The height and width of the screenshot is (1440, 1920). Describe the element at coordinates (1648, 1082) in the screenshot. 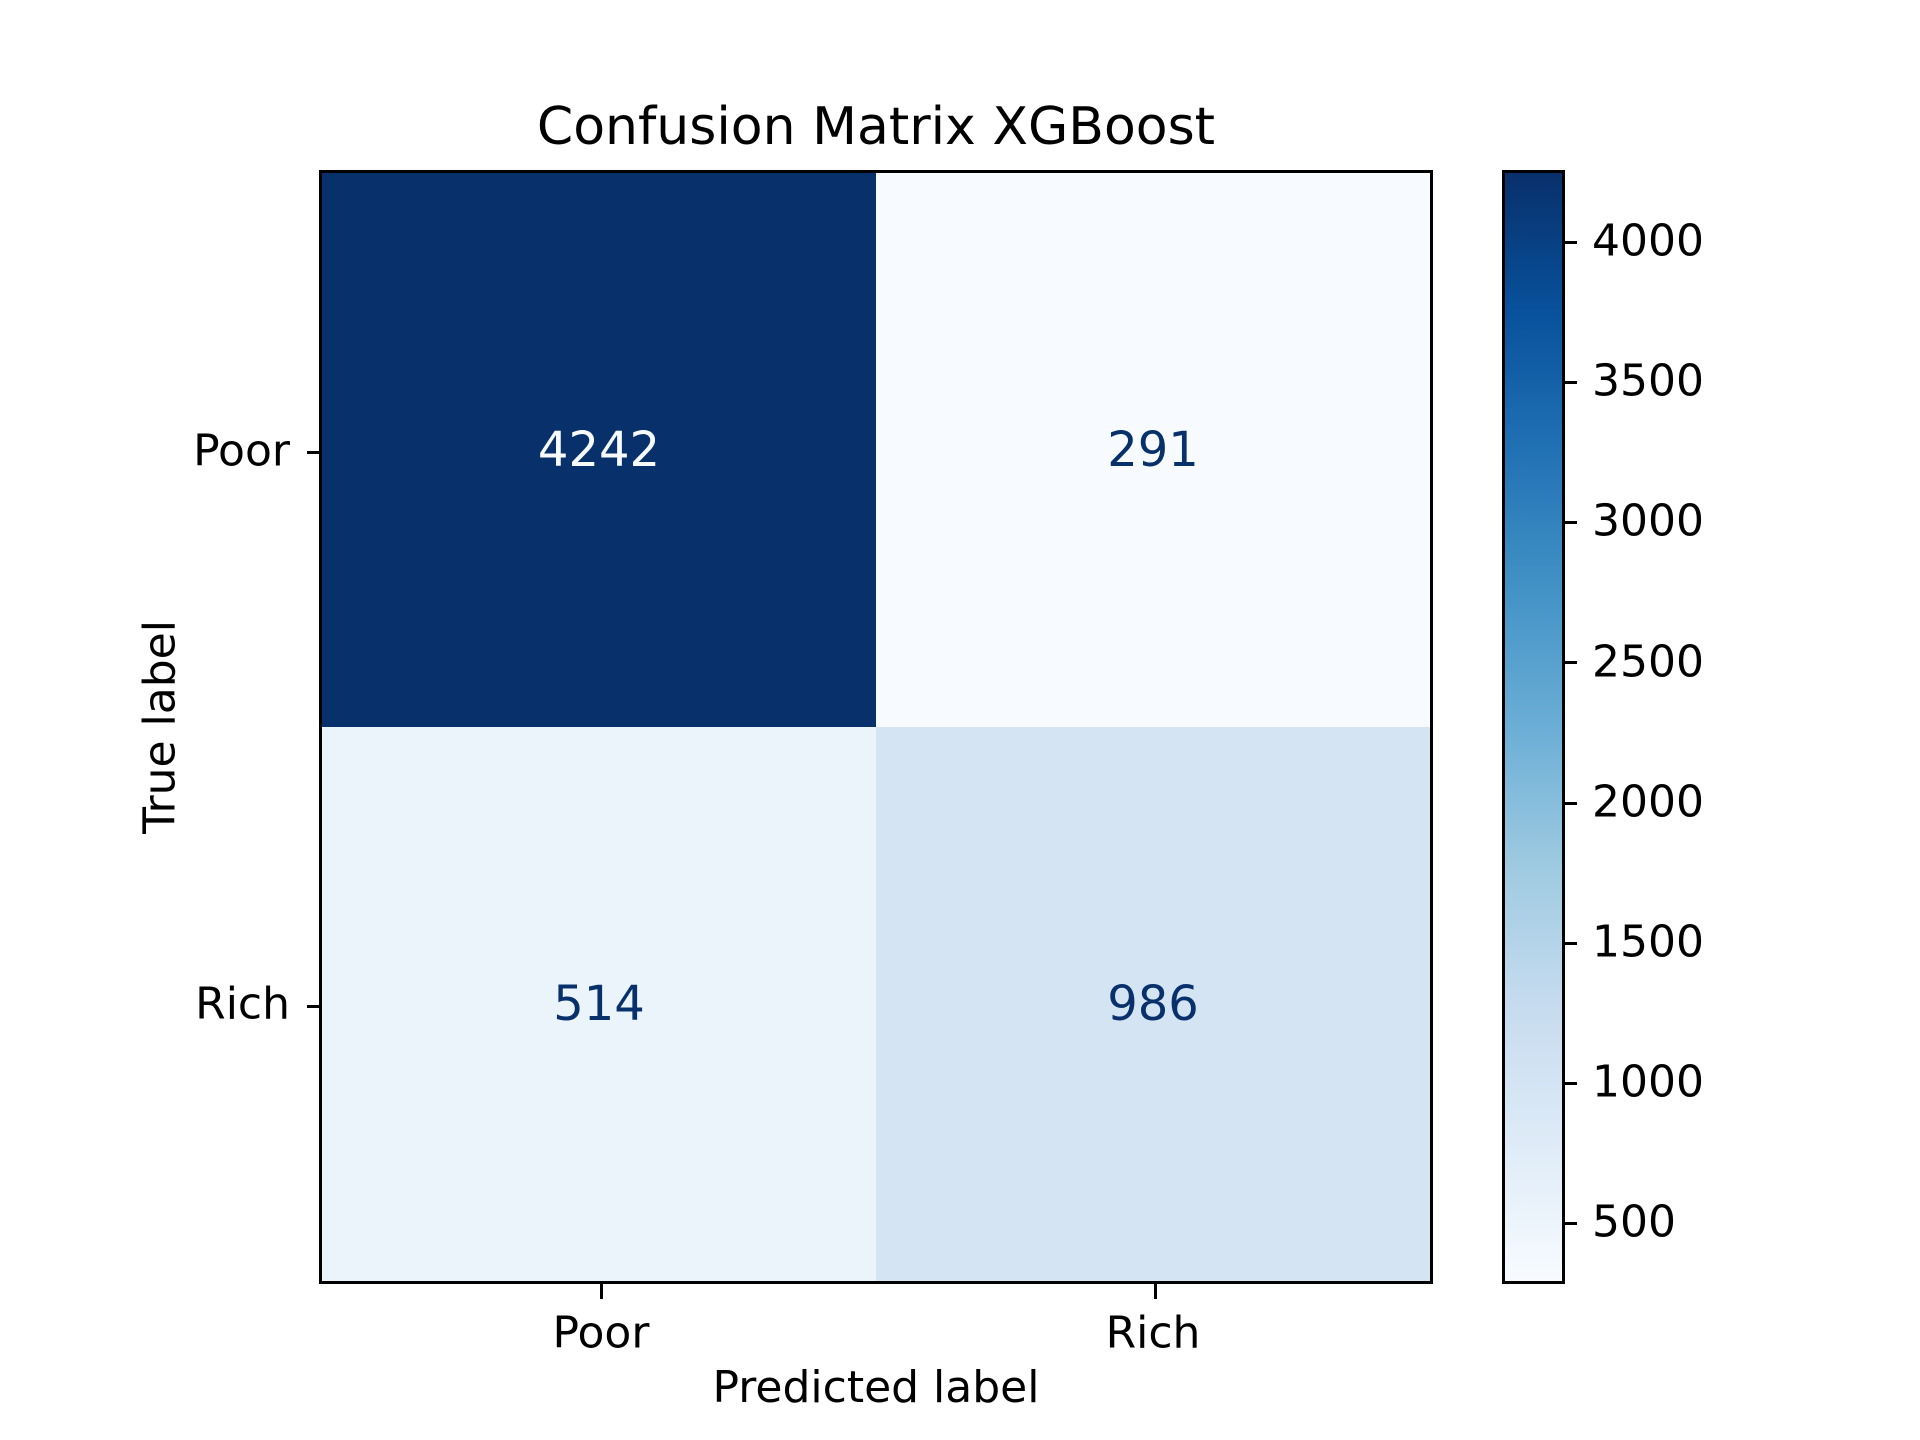

I see `colorbar-label-1000: 1000` at that location.